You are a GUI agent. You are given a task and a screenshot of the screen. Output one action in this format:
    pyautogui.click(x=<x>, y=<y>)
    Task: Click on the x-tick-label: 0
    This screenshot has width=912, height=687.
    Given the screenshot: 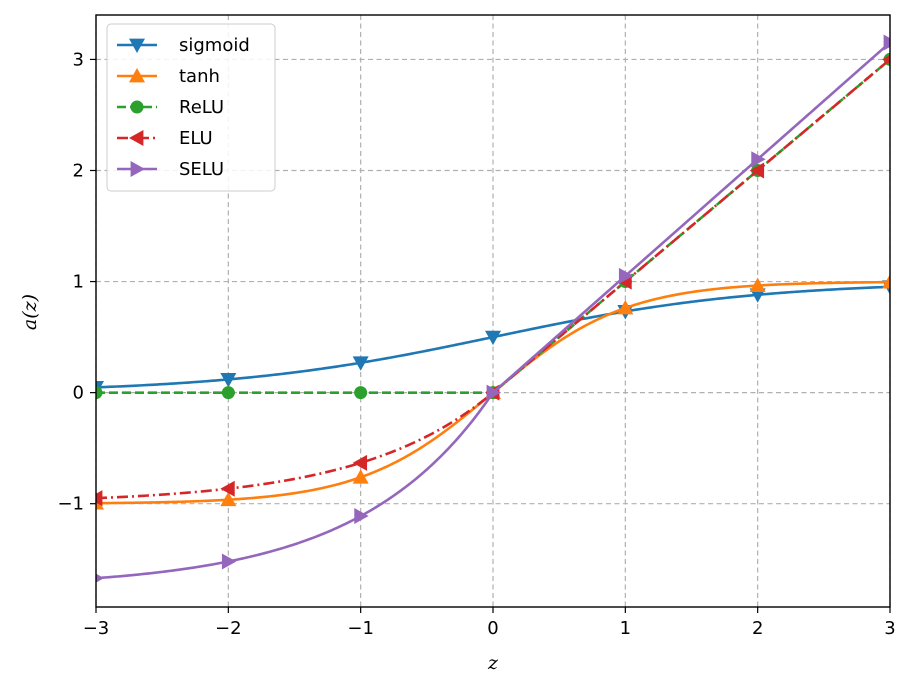 What is the action you would take?
    pyautogui.click(x=492, y=628)
    